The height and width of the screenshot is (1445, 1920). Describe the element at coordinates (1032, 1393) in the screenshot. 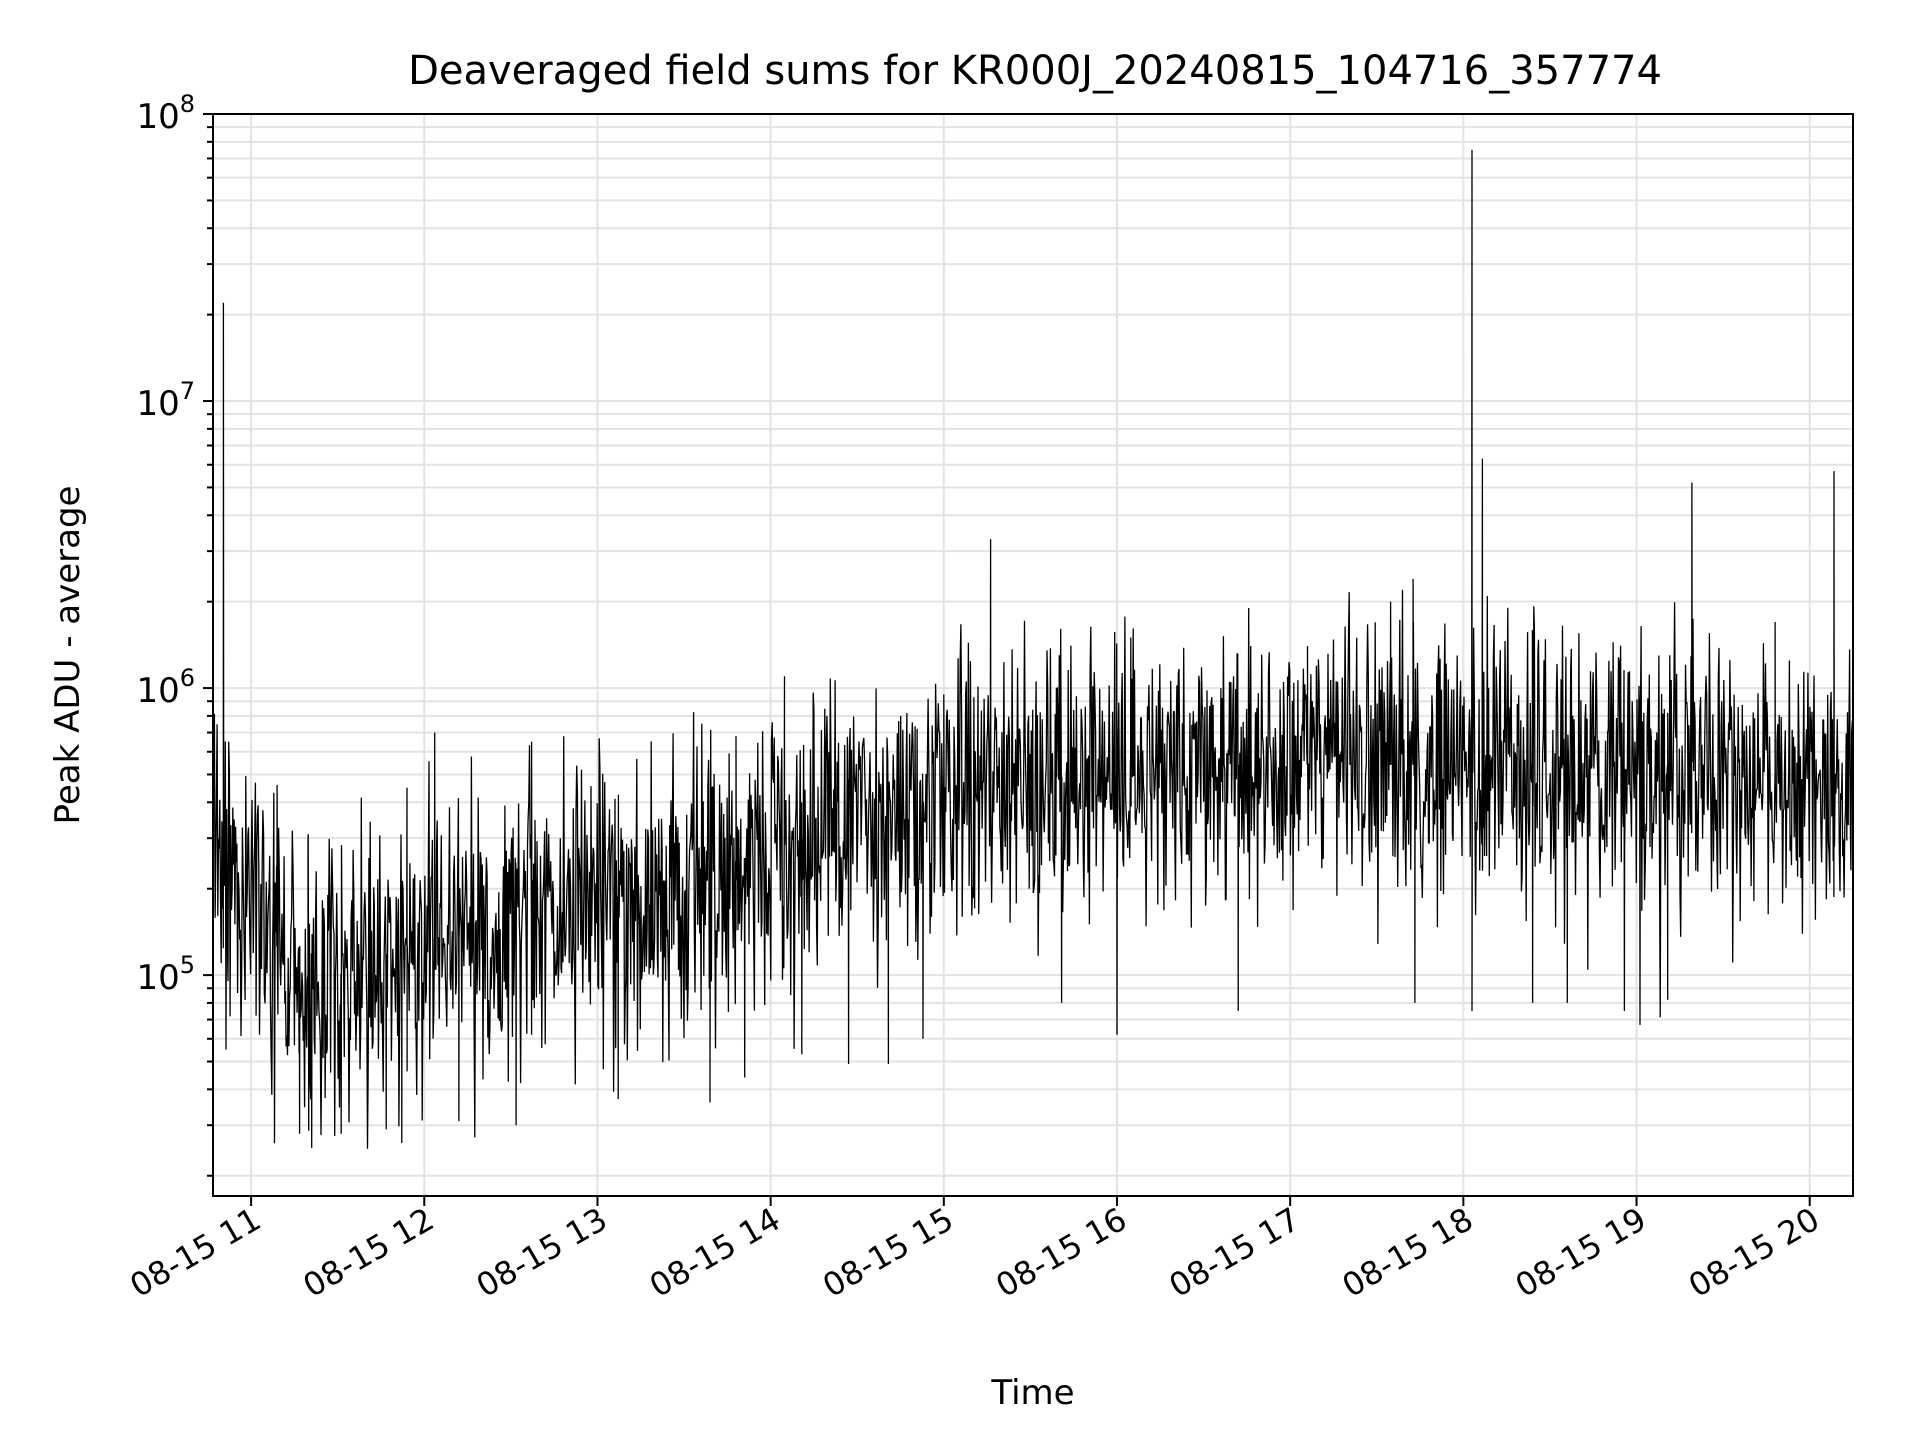

I see `x-axis-label: Time` at that location.